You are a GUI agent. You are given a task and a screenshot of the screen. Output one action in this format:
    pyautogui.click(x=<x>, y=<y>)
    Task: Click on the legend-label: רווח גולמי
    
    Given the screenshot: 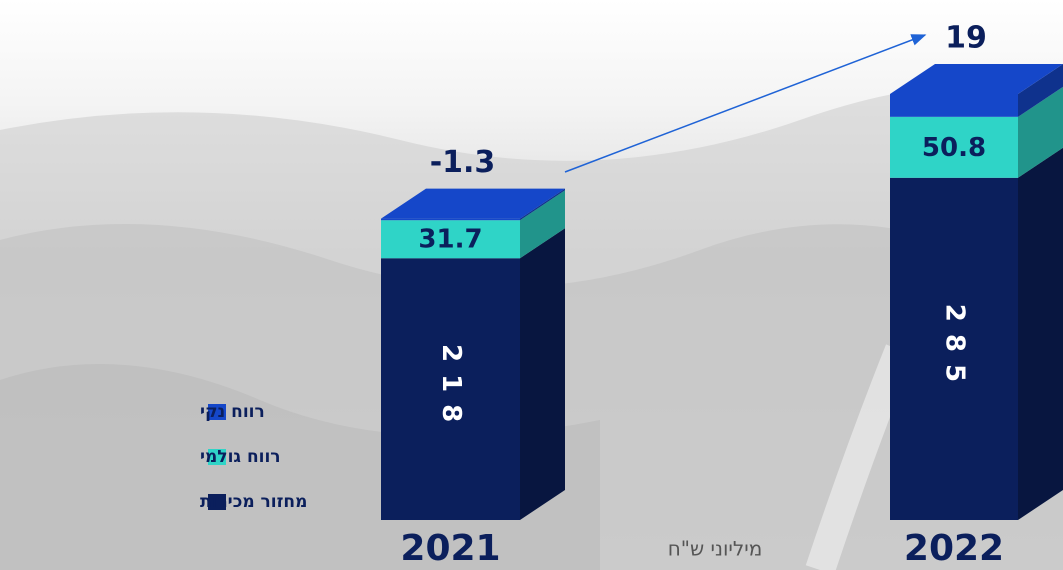 What is the action you would take?
    pyautogui.click(x=240, y=457)
    